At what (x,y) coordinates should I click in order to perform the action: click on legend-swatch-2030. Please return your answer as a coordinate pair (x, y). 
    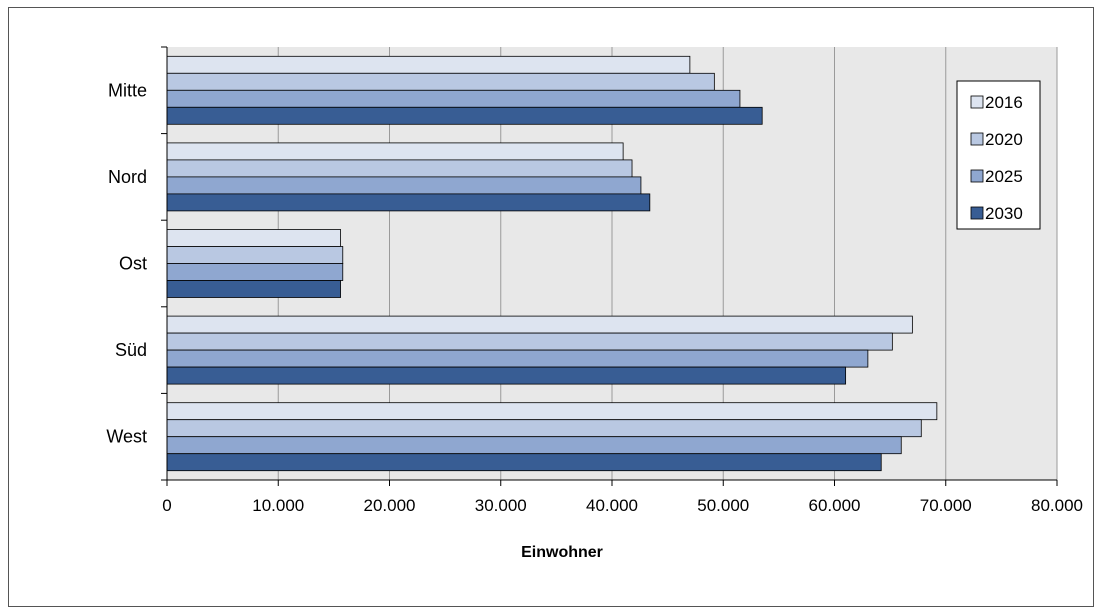
    Looking at the image, I should click on (977, 213).